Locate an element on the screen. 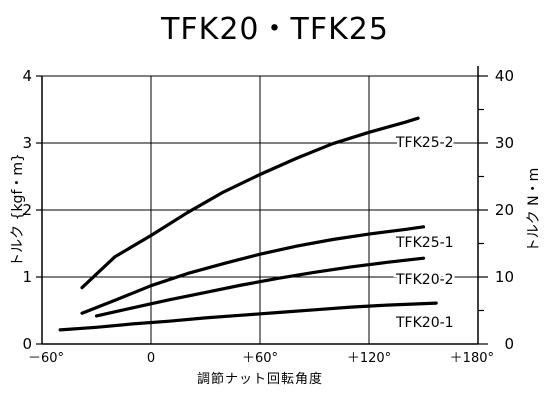 Image resolution: width=550 pixels, height=400 pixels. x-axis-title: 調節ナット回転角度 is located at coordinates (260, 379).